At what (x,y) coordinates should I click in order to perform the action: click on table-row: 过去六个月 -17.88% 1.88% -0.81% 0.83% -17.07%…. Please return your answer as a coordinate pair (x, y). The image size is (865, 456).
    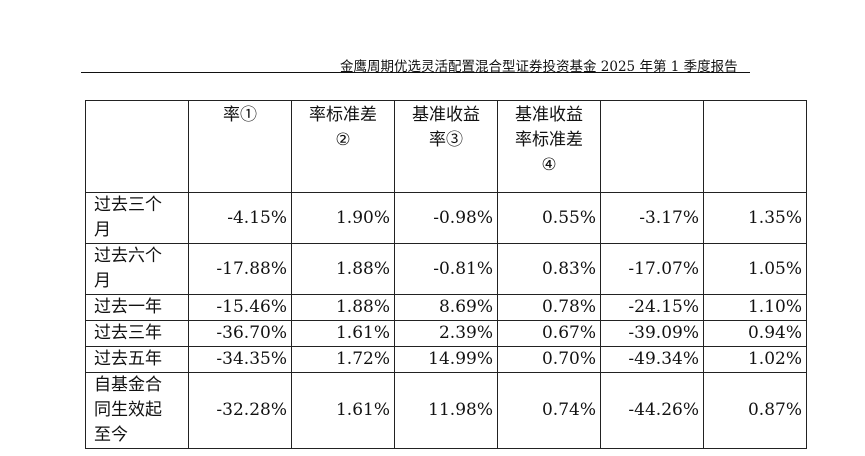
    Looking at the image, I should click on (446, 269).